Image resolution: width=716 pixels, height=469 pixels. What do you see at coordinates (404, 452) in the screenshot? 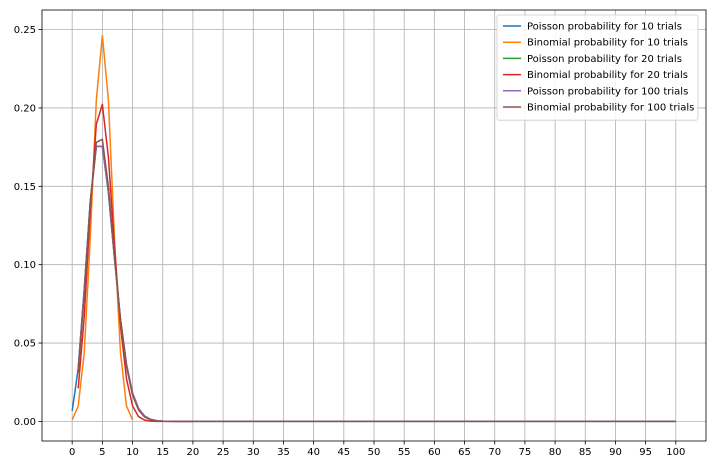
I see `x-tick-label: 55` at bounding box center [404, 452].